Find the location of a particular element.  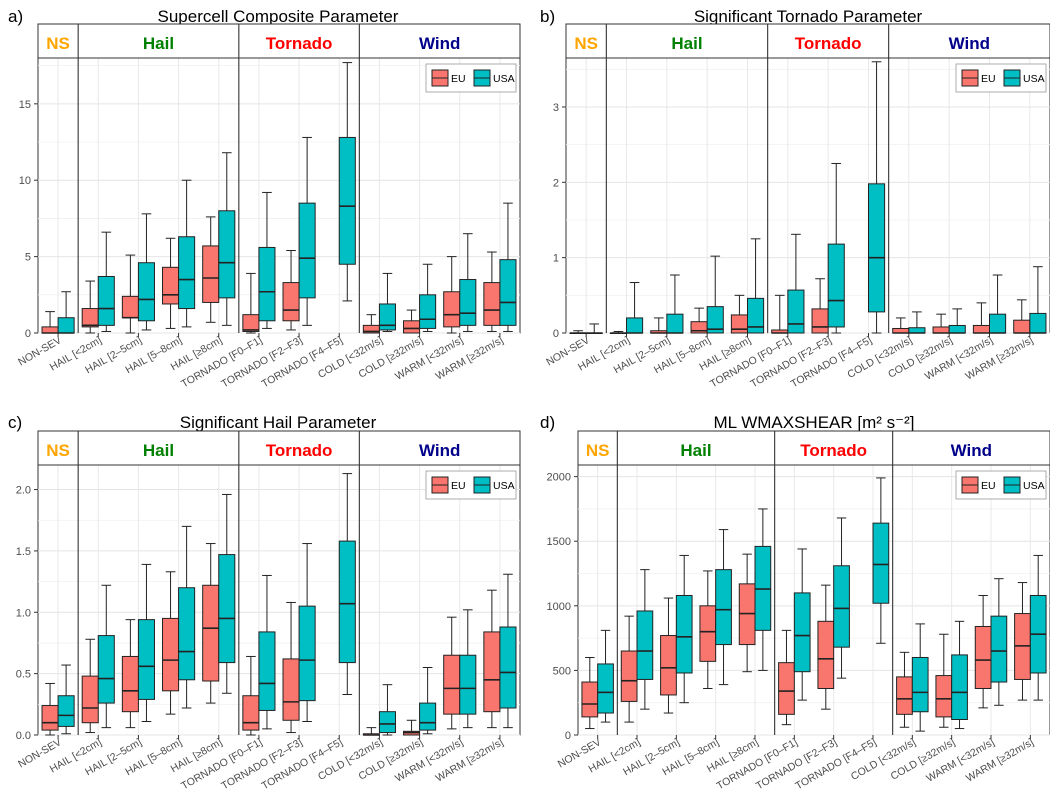

y-tick-label: 1.5 is located at coordinates (23, 552).